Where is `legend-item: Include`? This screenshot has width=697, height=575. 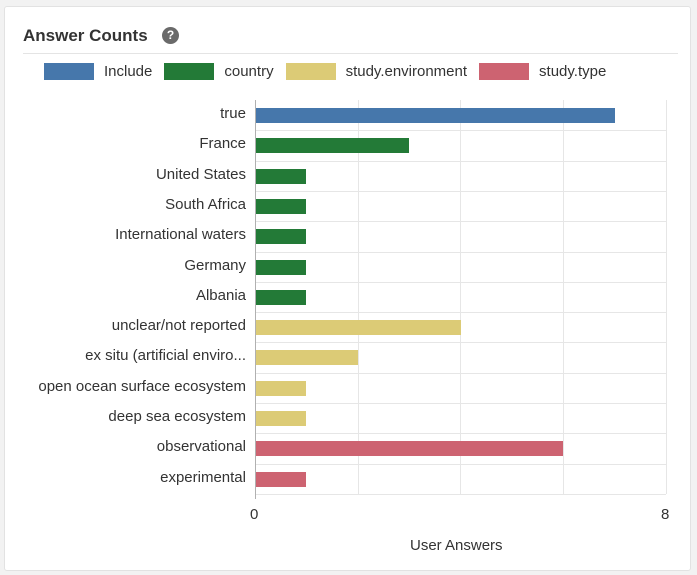
legend-item: Include is located at coordinates (98, 71).